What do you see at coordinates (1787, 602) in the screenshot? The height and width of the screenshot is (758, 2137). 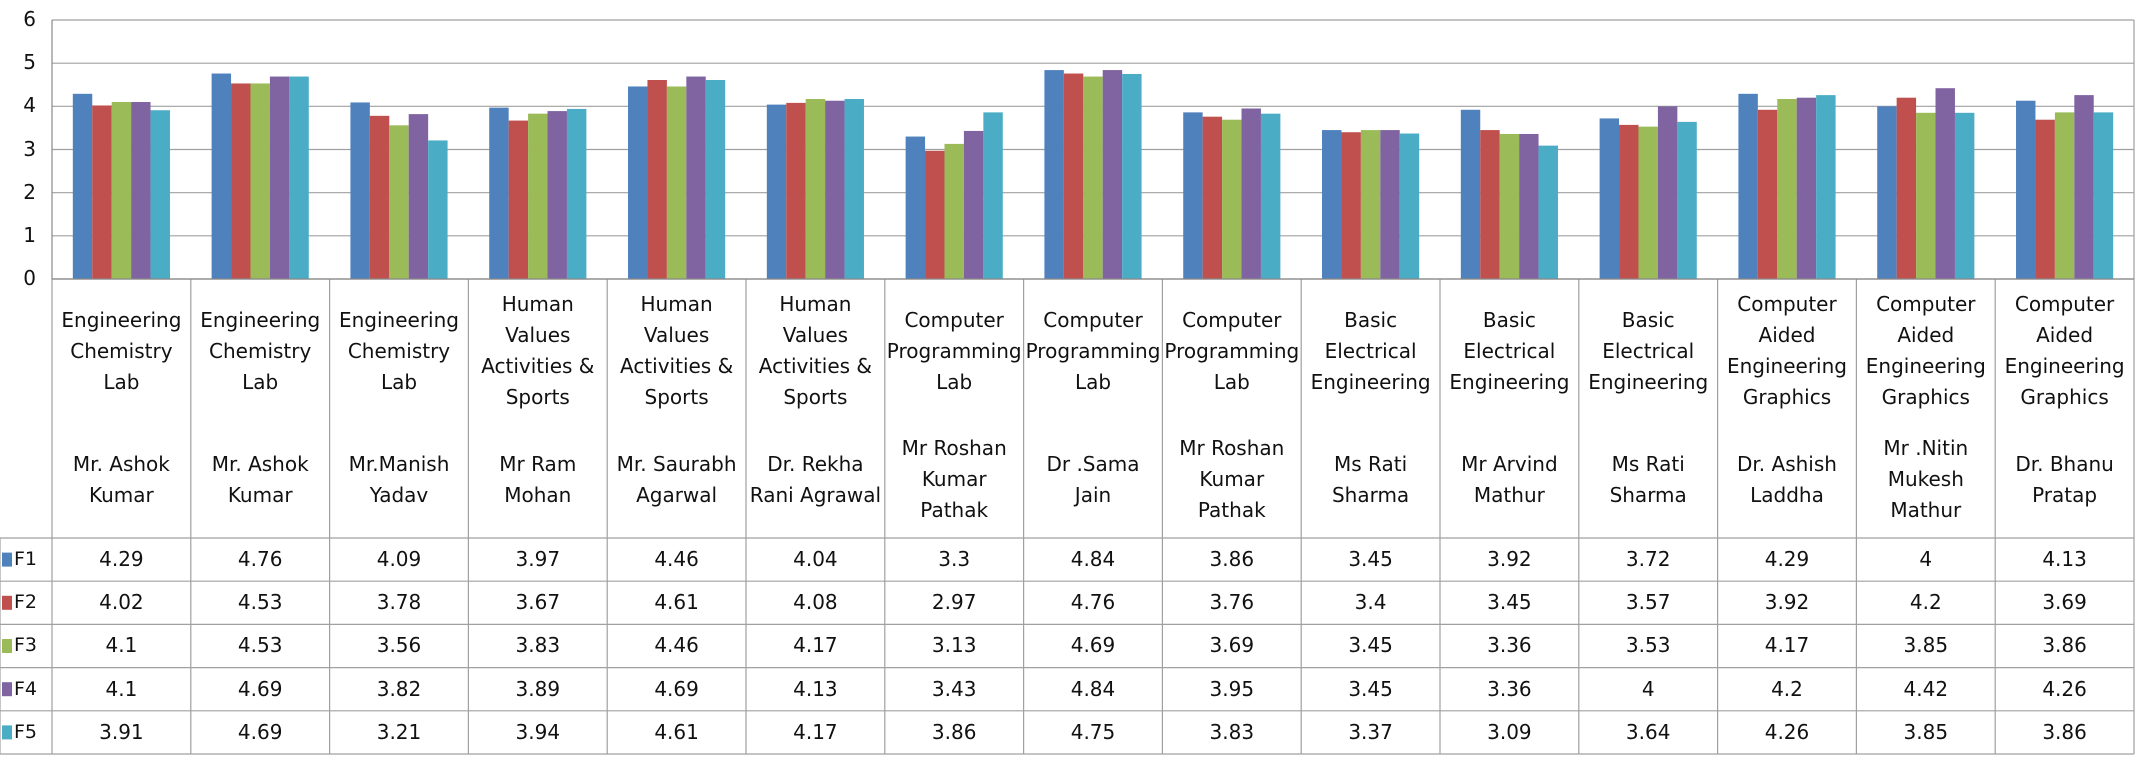 I see `table-value: 3.92` at bounding box center [1787, 602].